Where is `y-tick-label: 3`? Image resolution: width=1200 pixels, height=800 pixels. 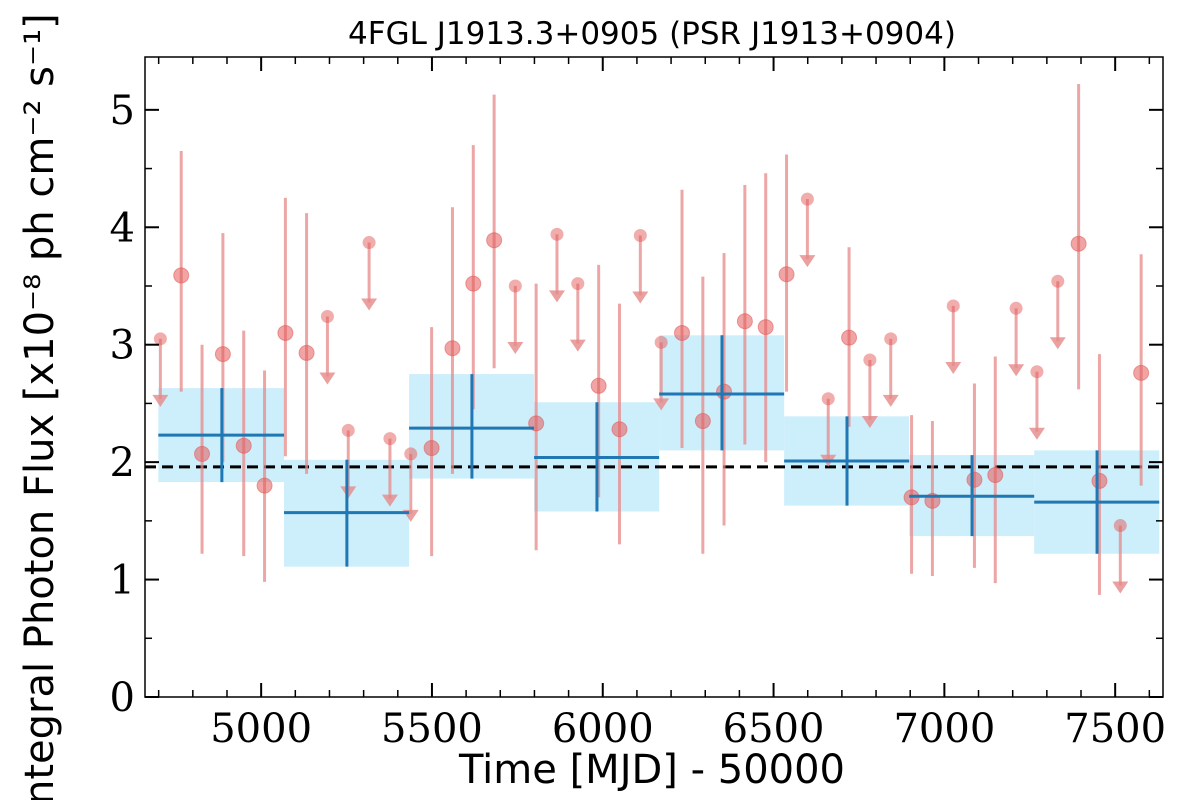
y-tick-label: 3 is located at coordinates (122, 346).